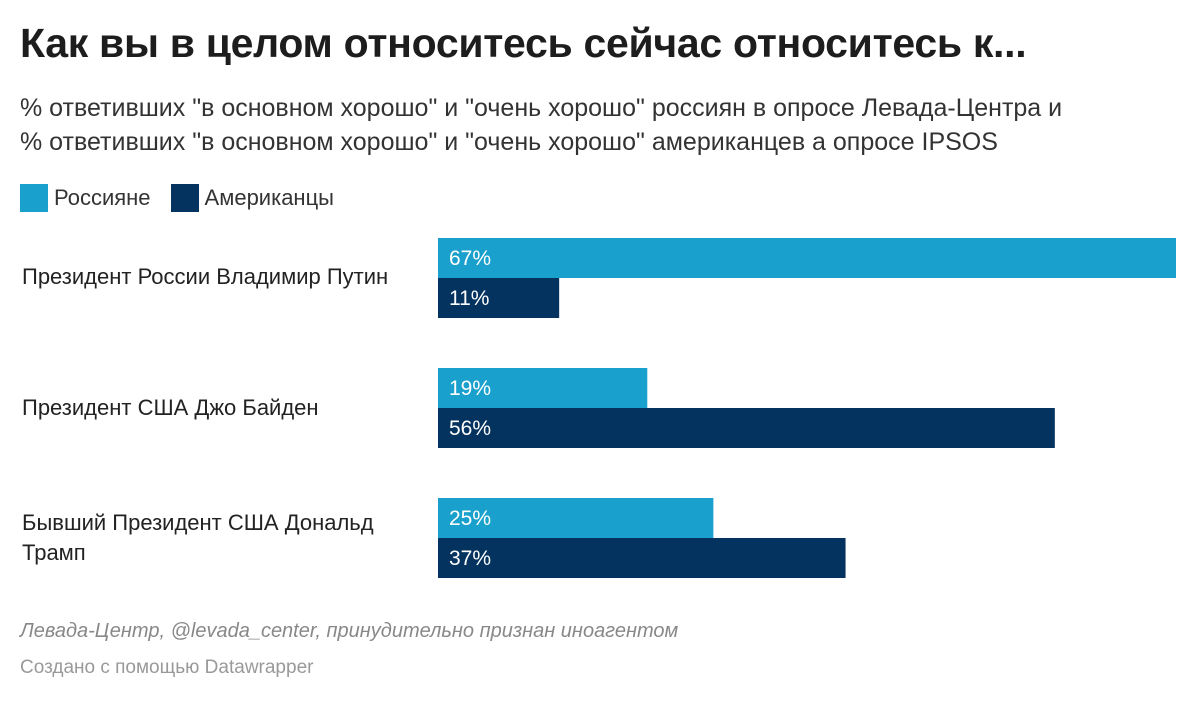 This screenshot has width=1198, height=702. Describe the element at coordinates (167, 667) in the screenshot. I see `credit-note: Создано с помощью Datawrapper` at that location.